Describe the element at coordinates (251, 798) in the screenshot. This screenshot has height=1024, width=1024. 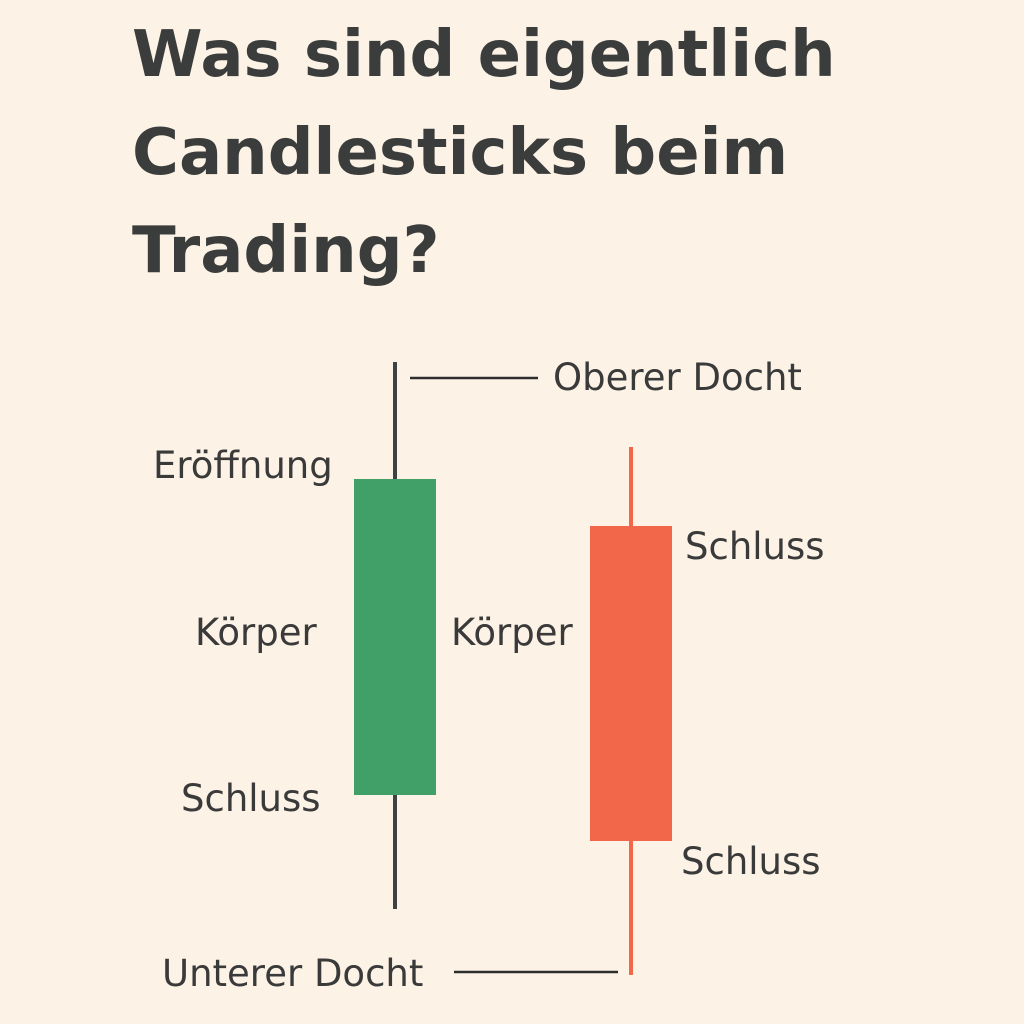
I see `green-close-label: Schluss` at that location.